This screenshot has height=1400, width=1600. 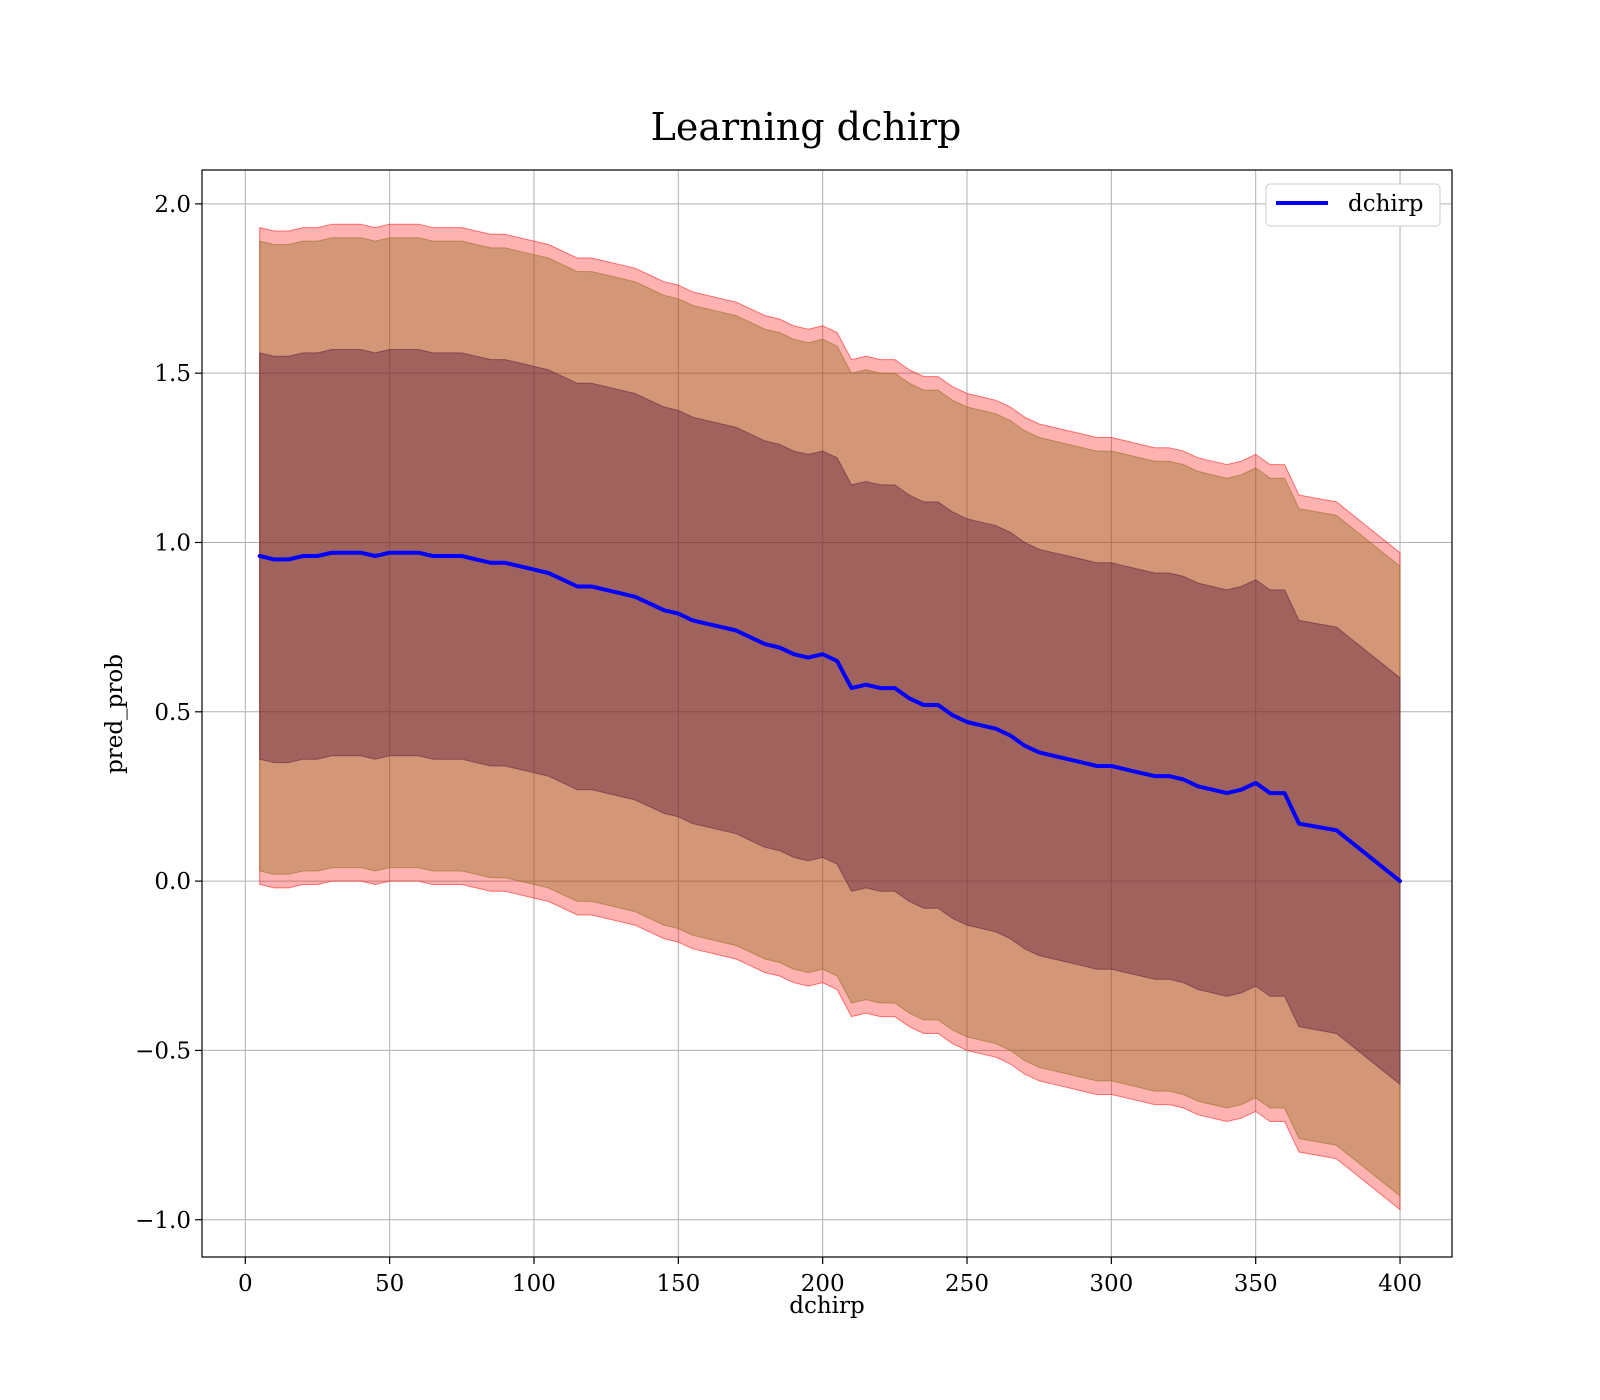 I want to click on x-tick-label-2: 100, so click(x=534, y=1284).